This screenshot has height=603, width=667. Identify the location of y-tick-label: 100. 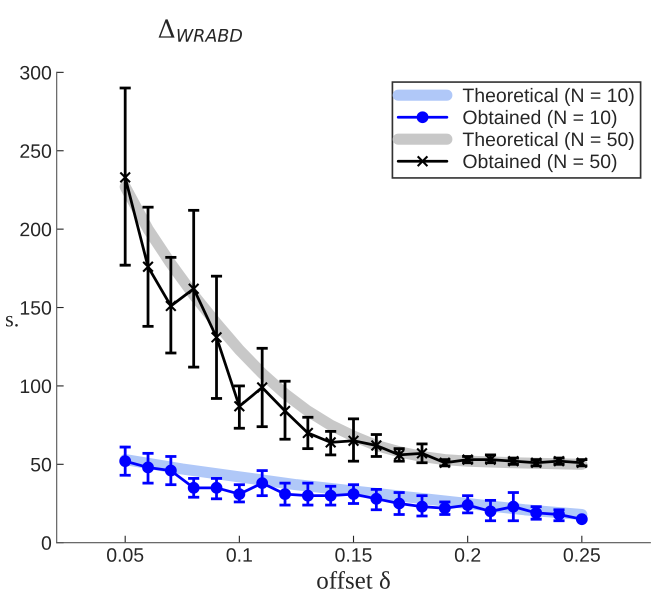
(36, 386).